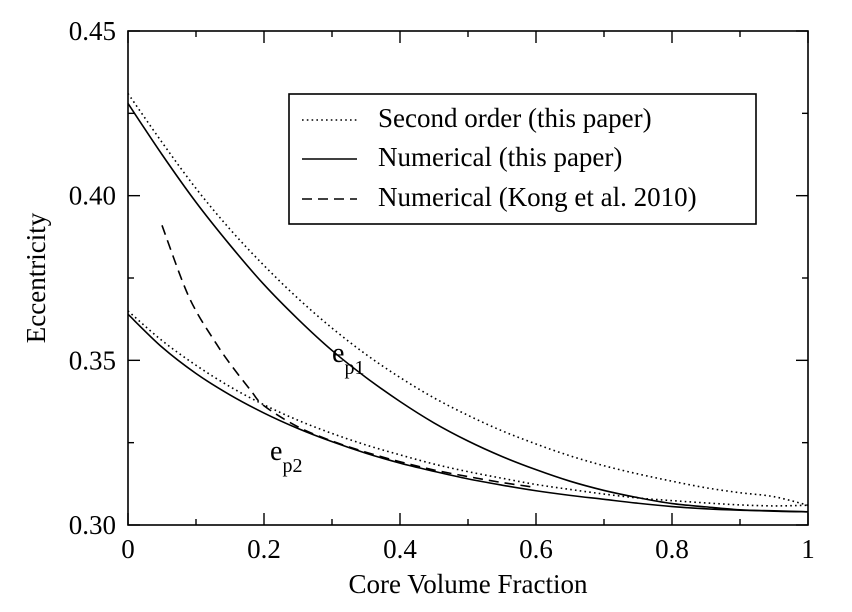  I want to click on y-tick-label: 0.45, so click(92, 31).